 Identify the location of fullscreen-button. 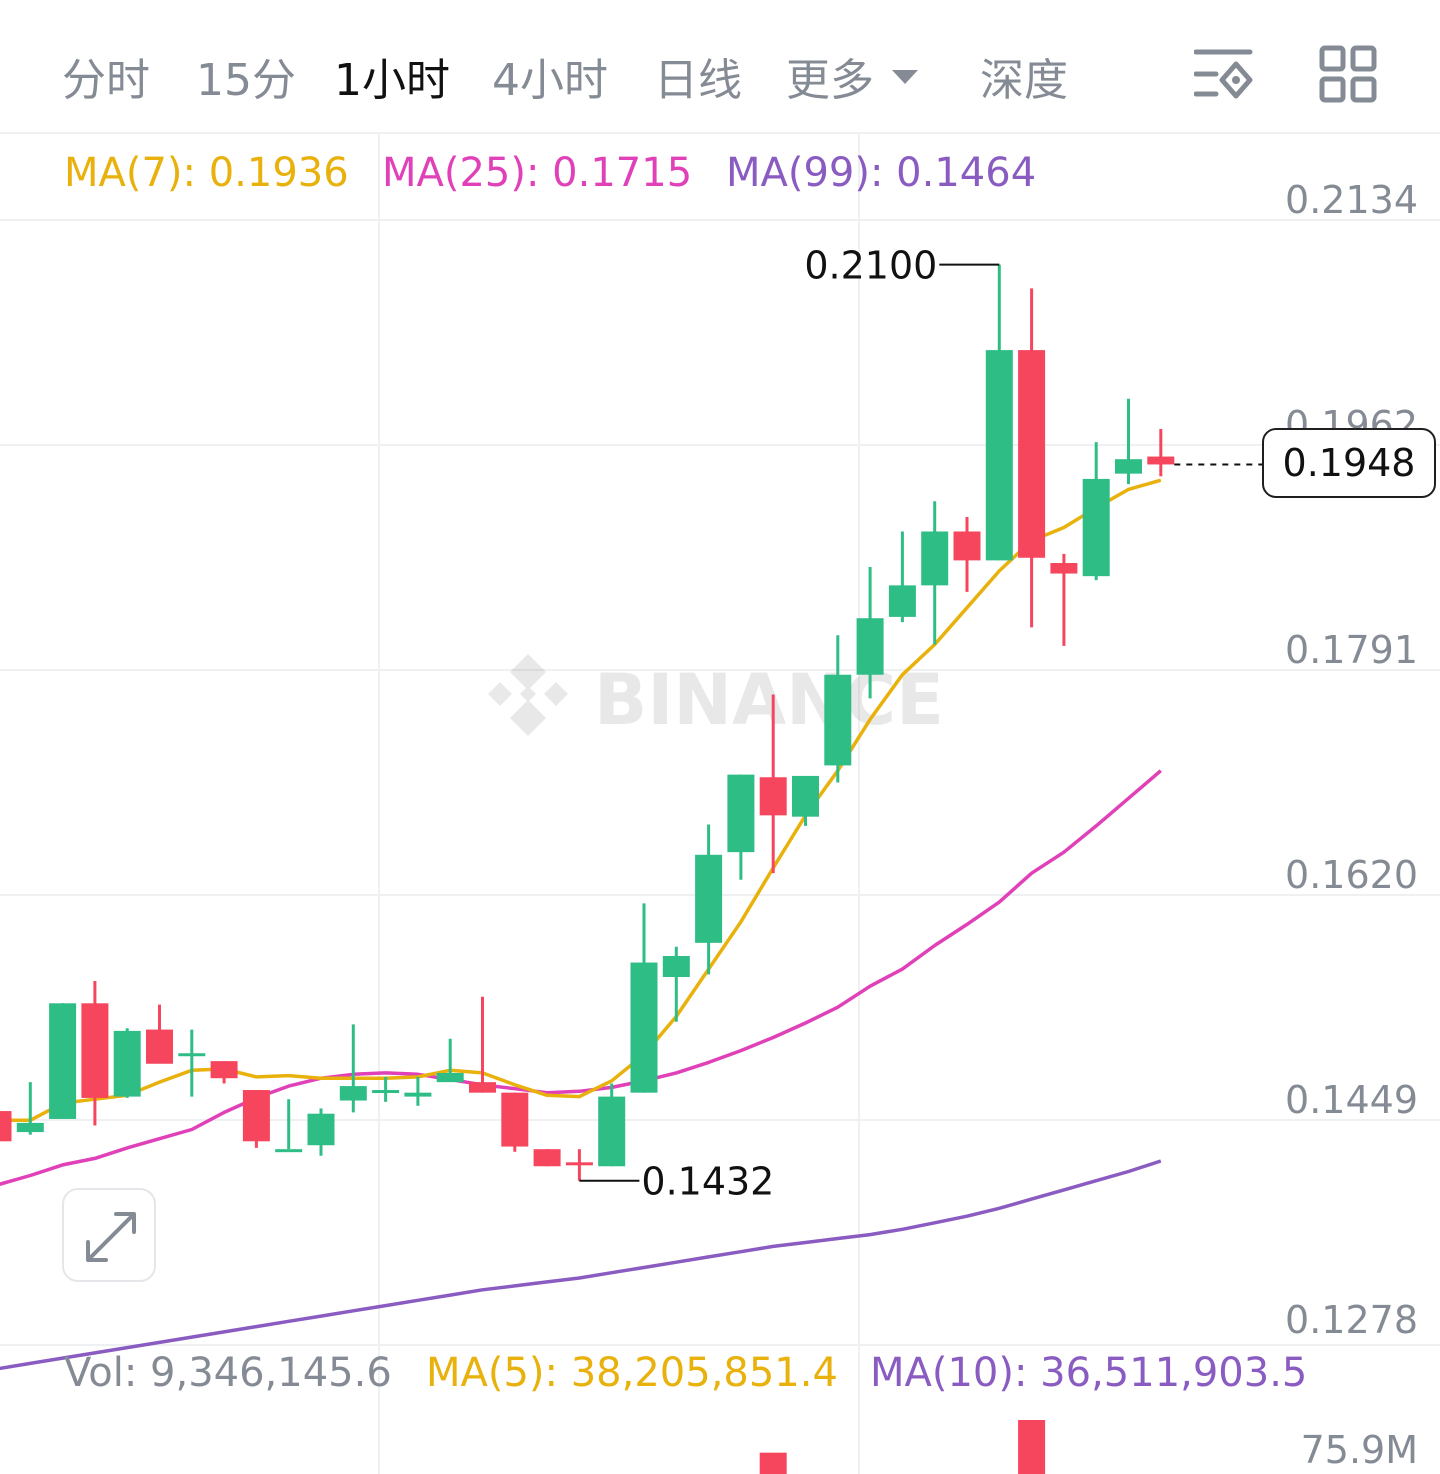
(109, 1235).